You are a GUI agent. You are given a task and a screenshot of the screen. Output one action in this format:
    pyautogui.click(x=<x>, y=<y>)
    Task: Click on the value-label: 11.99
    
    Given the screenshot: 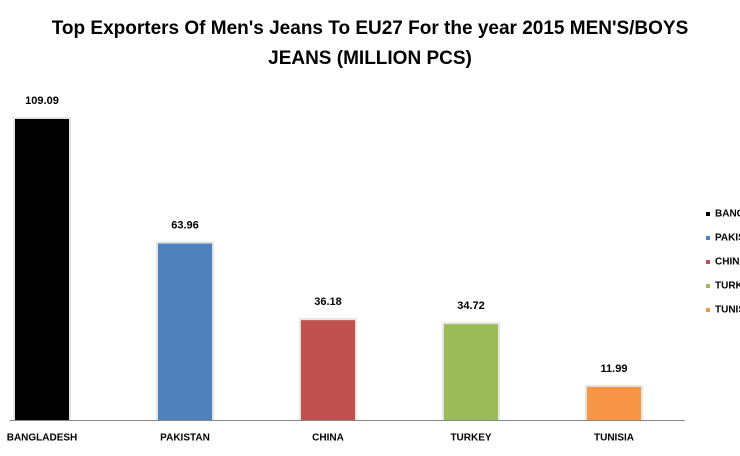 What is the action you would take?
    pyautogui.click(x=614, y=369)
    